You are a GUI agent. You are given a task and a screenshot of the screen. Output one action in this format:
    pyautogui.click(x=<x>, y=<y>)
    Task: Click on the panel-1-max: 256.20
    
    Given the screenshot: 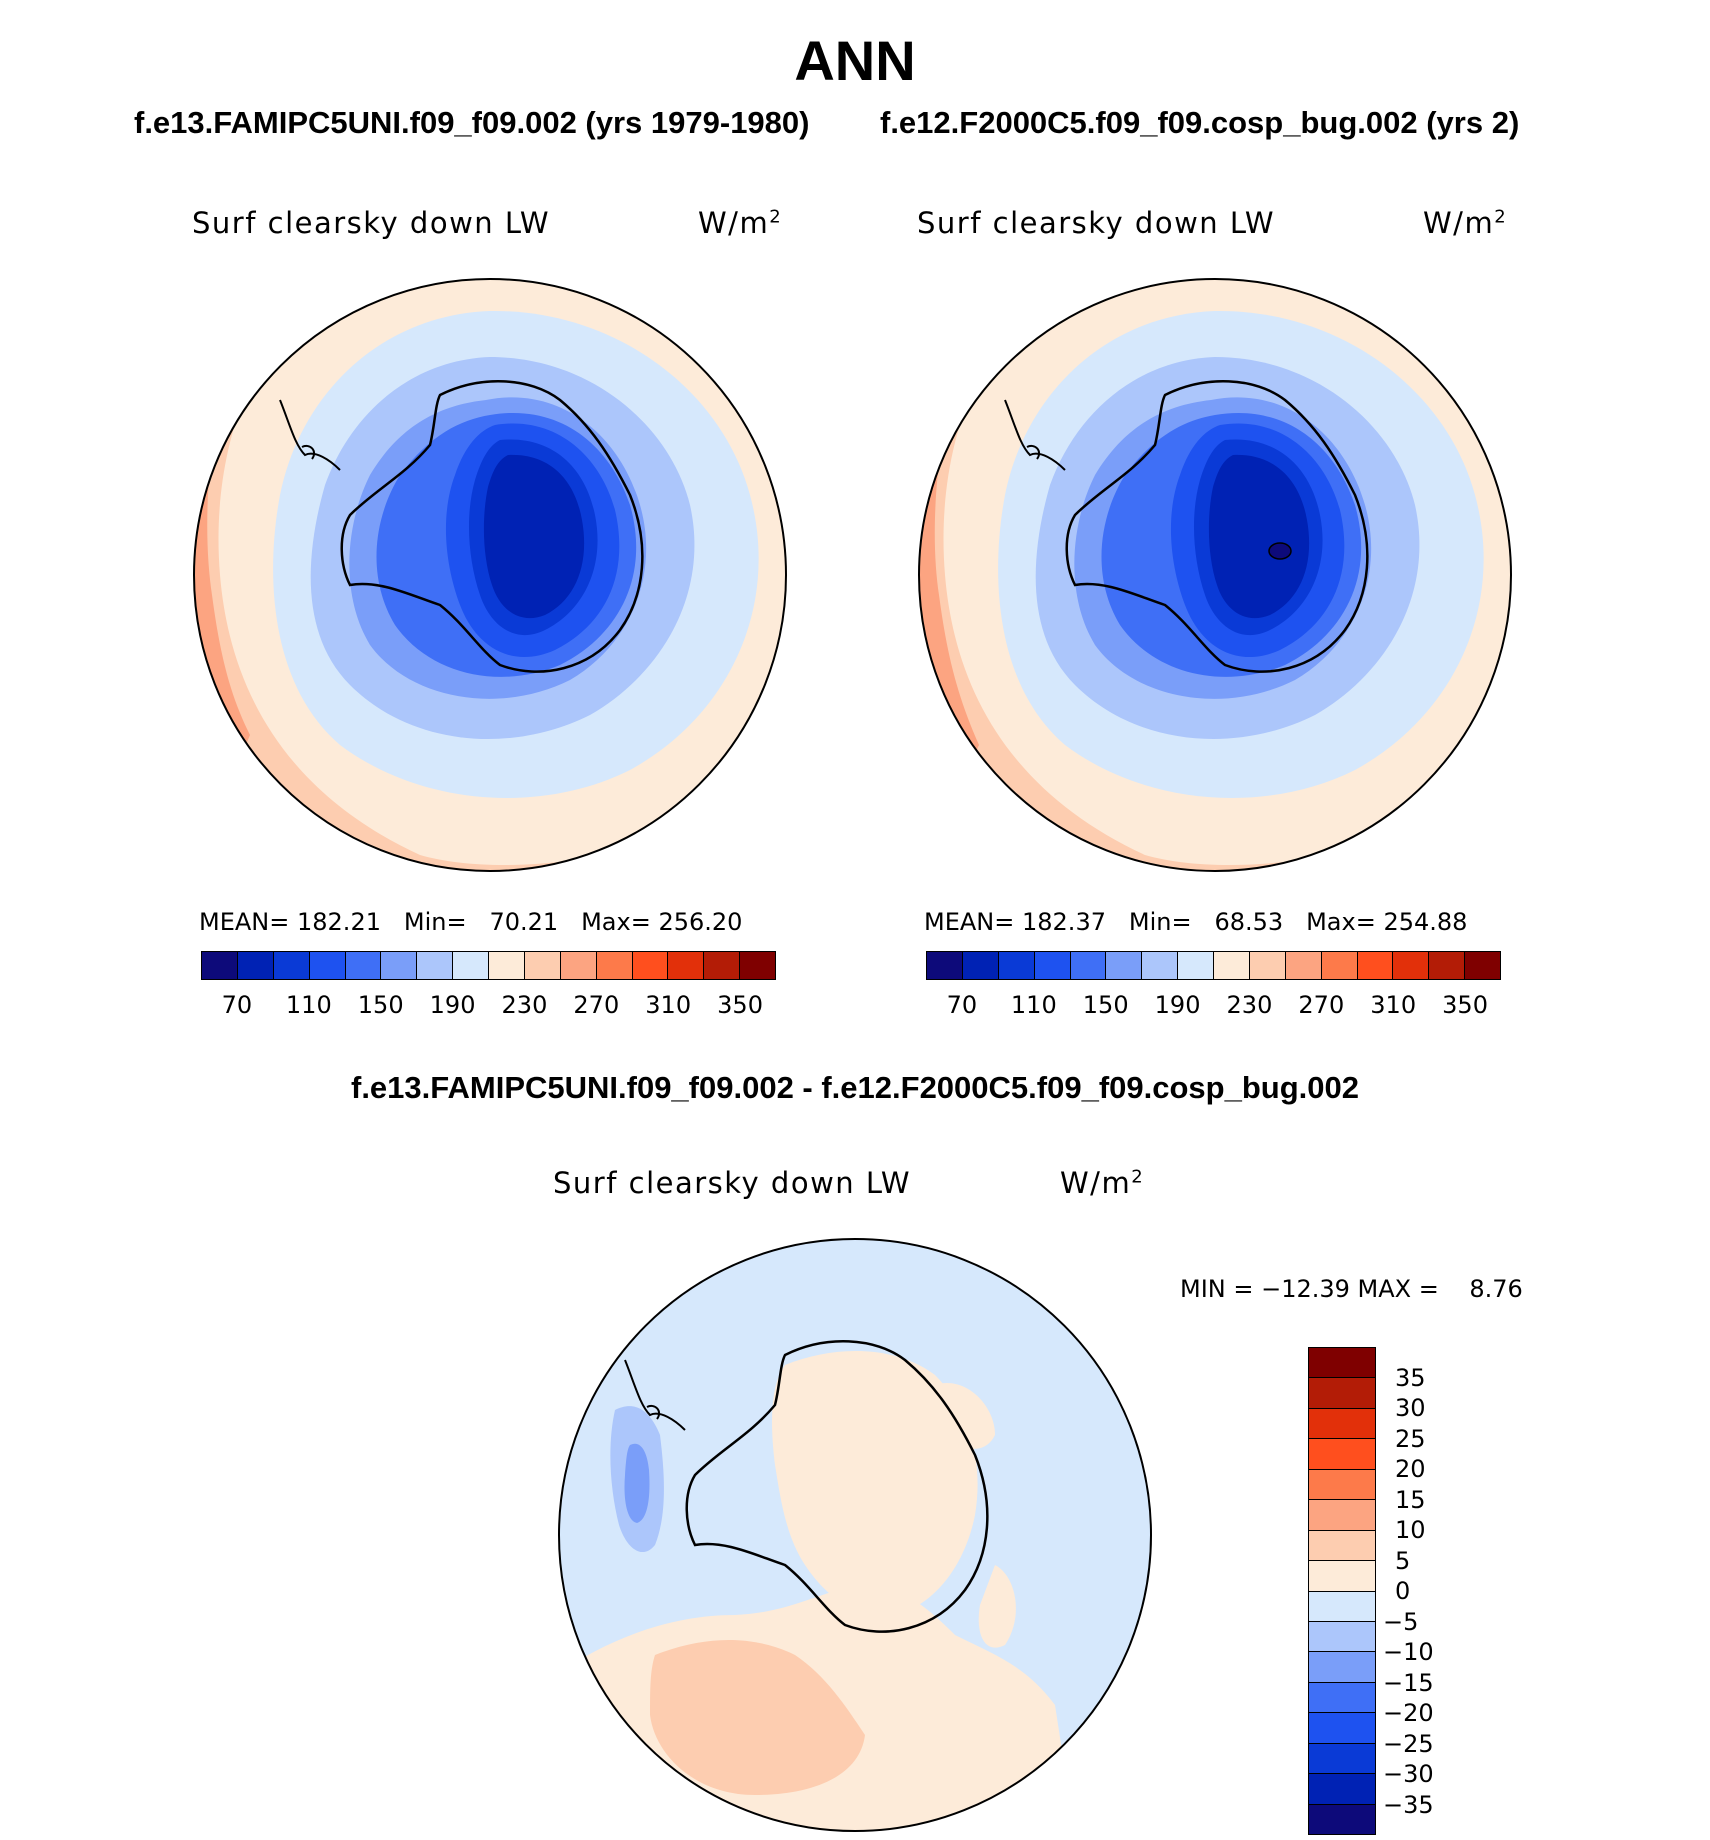 What is the action you would take?
    pyautogui.click(x=700, y=922)
    